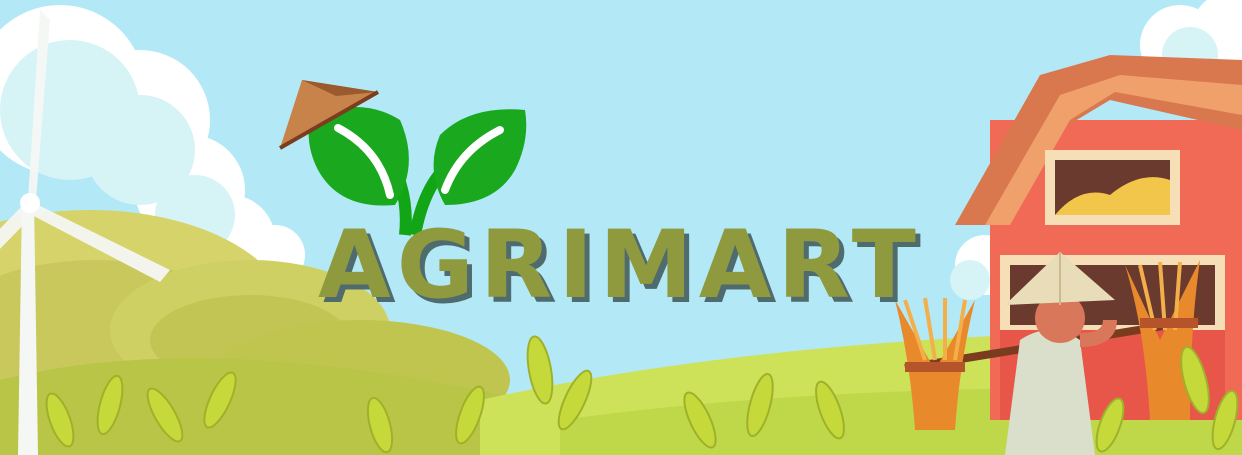  What do you see at coordinates (1162, 340) in the screenshot?
I see `right-wheat-sheaf` at bounding box center [1162, 340].